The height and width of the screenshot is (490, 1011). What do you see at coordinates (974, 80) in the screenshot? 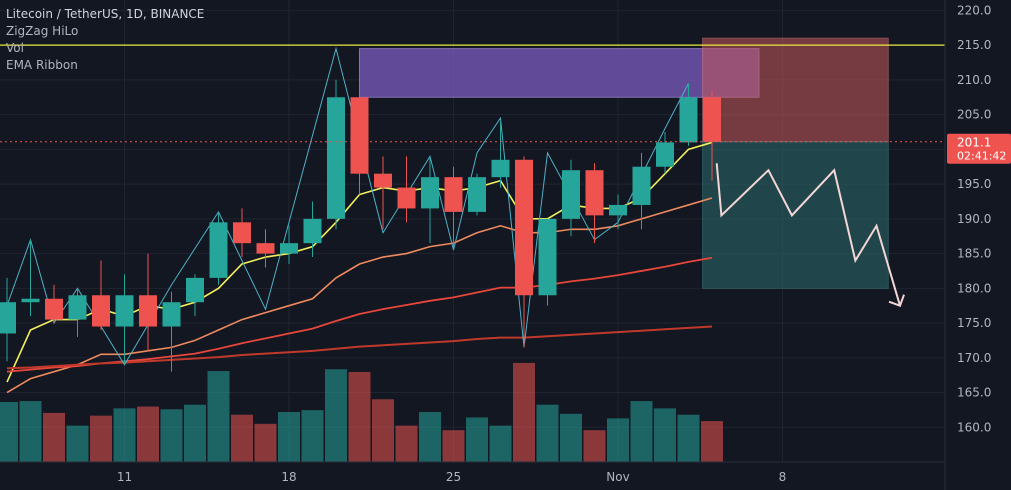
I see `price-tick-label: 210.0` at bounding box center [974, 80].